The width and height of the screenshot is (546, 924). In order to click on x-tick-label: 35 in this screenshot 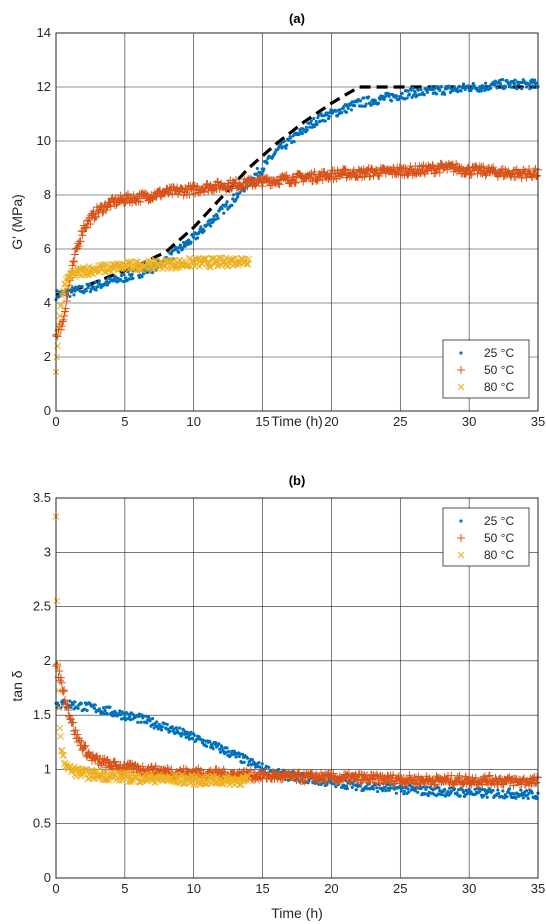, I will do `click(538, 888)`.